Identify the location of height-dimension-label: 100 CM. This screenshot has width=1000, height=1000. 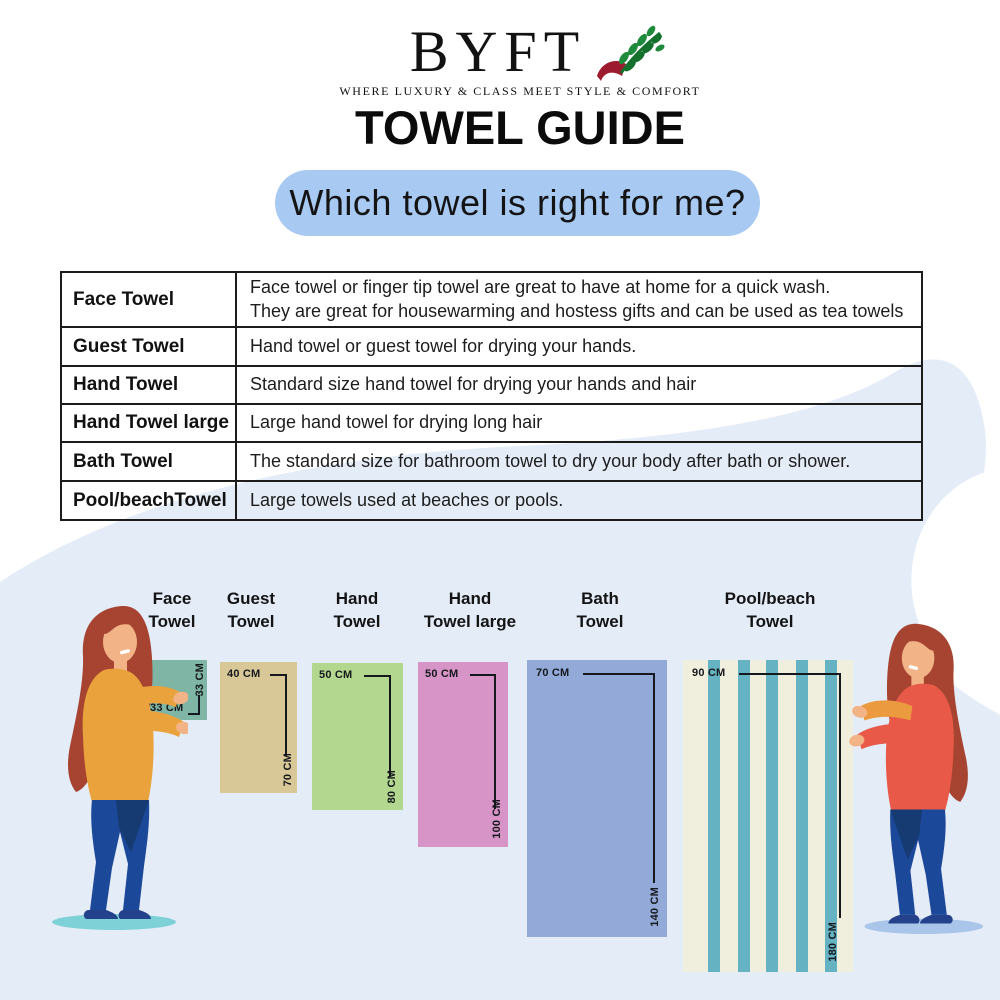
(497, 819).